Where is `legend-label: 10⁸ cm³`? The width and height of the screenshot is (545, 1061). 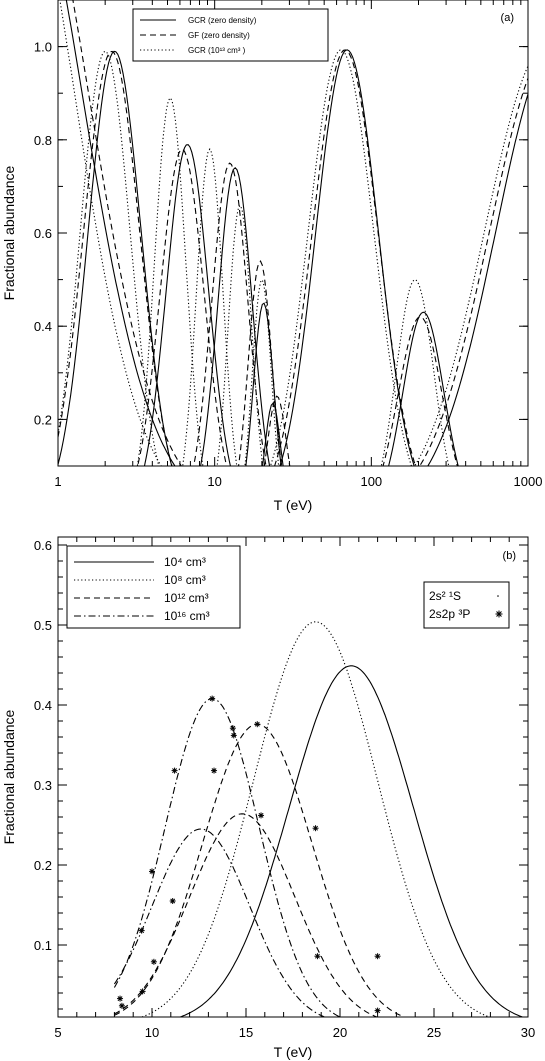
legend-label: 10⁸ cm³ is located at coordinates (185, 580).